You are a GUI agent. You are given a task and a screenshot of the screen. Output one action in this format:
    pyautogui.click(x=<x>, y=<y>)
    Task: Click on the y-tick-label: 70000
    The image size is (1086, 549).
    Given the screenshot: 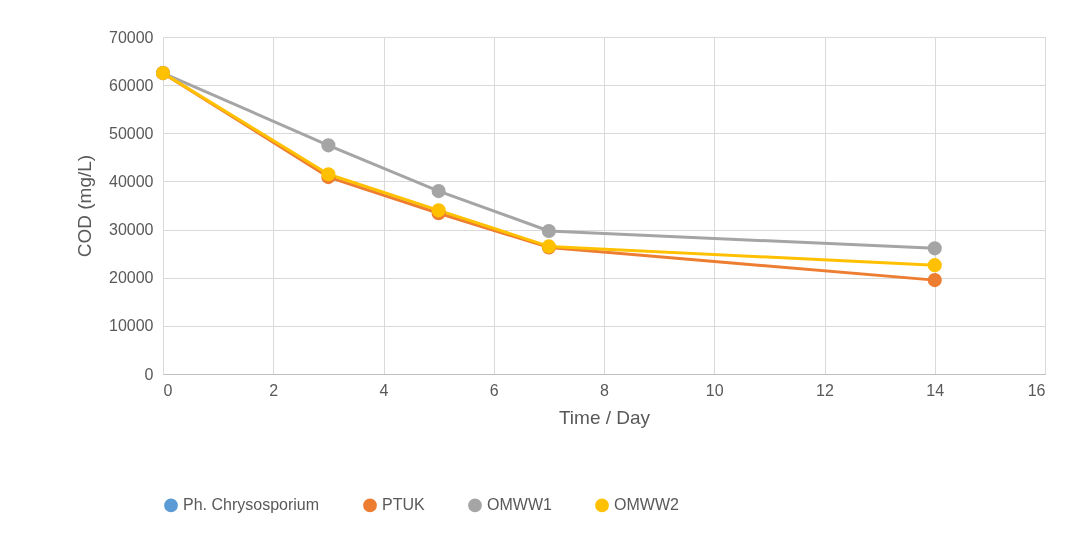 What is the action you would take?
    pyautogui.click(x=131, y=37)
    